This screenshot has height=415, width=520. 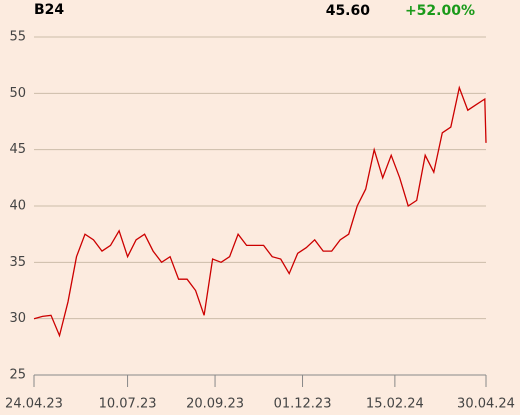 What do you see at coordinates (17, 149) in the screenshot?
I see `y-tick-label: 45` at bounding box center [17, 149].